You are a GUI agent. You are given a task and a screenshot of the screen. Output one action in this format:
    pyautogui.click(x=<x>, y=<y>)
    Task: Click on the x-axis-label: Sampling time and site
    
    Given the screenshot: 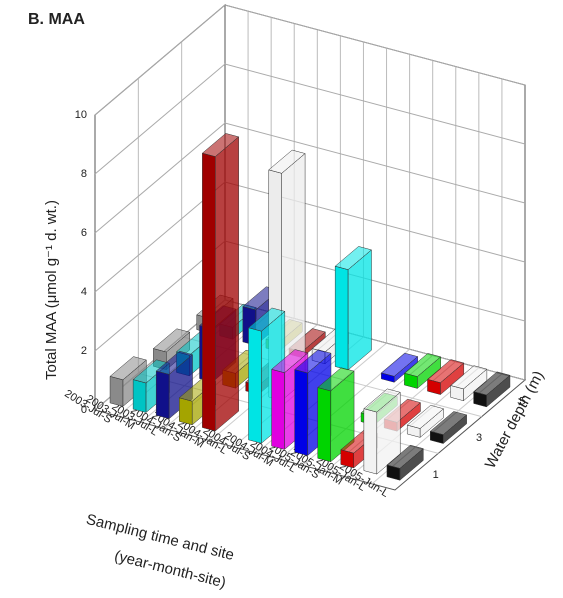 What is the action you would take?
    pyautogui.click(x=159, y=537)
    